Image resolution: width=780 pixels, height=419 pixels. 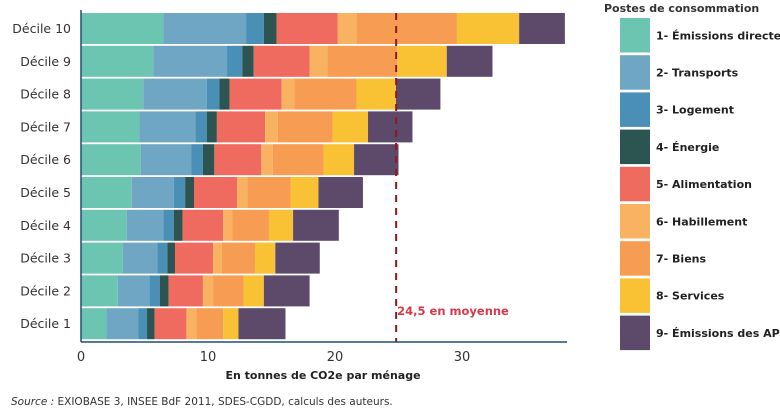 I want to click on legend-label: 2- Transports, so click(x=697, y=72).